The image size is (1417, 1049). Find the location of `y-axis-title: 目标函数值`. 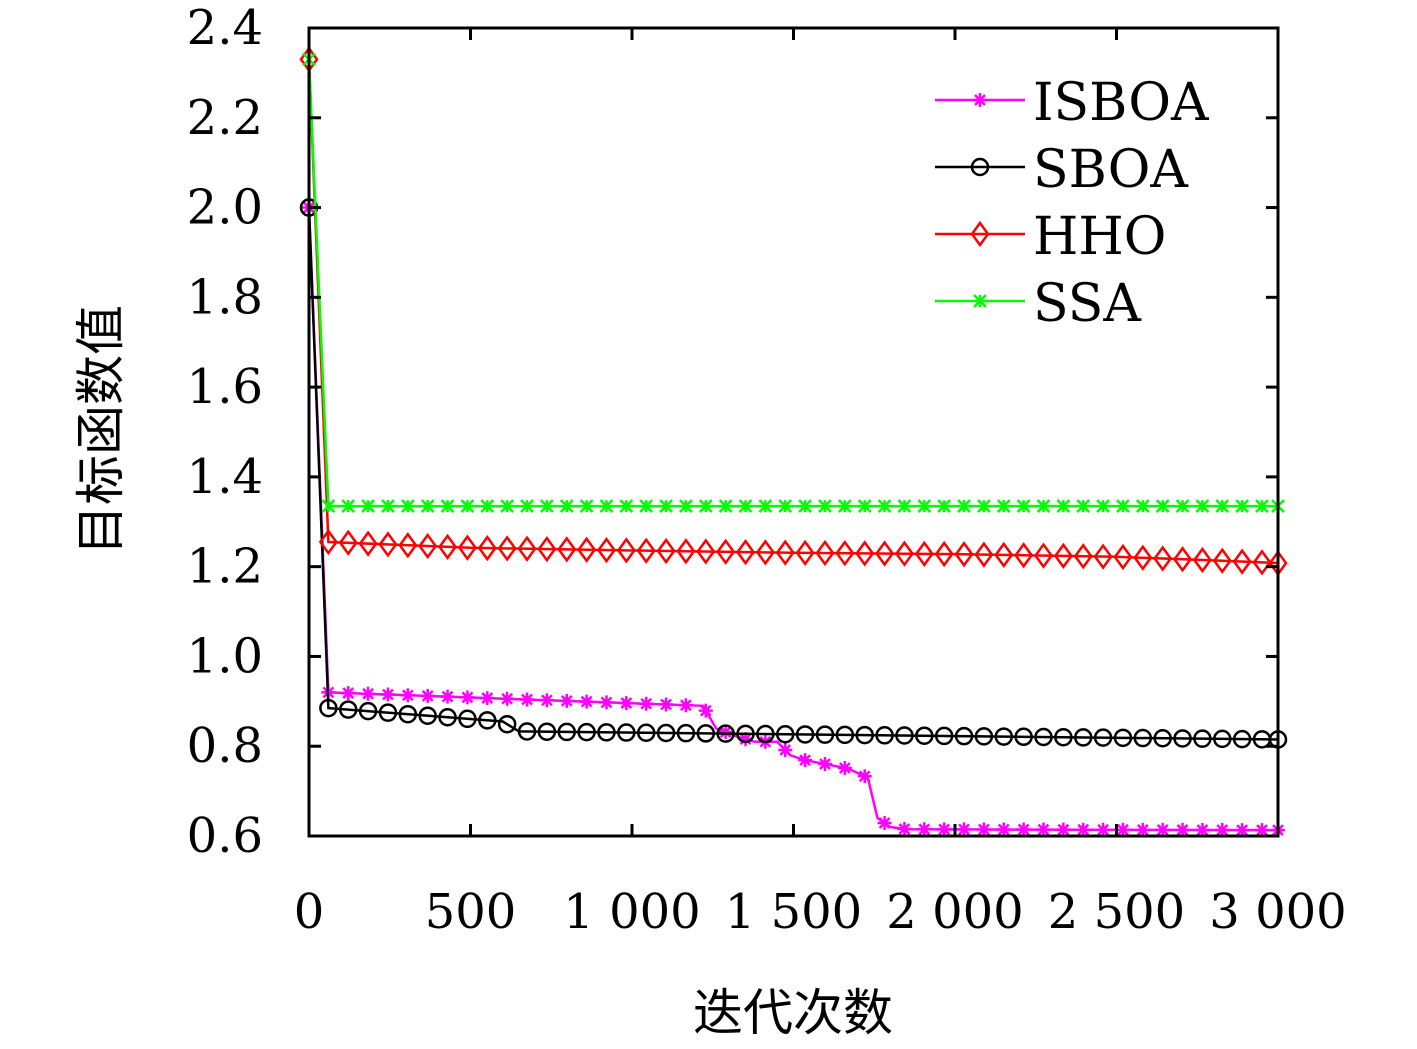

y-axis-title: 目标函数值 is located at coordinates (101, 430).